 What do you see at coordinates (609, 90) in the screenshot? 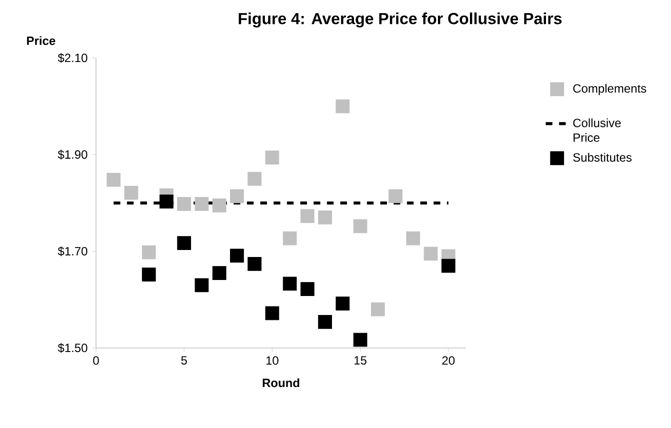
I see `legend-label: Complements` at bounding box center [609, 90].